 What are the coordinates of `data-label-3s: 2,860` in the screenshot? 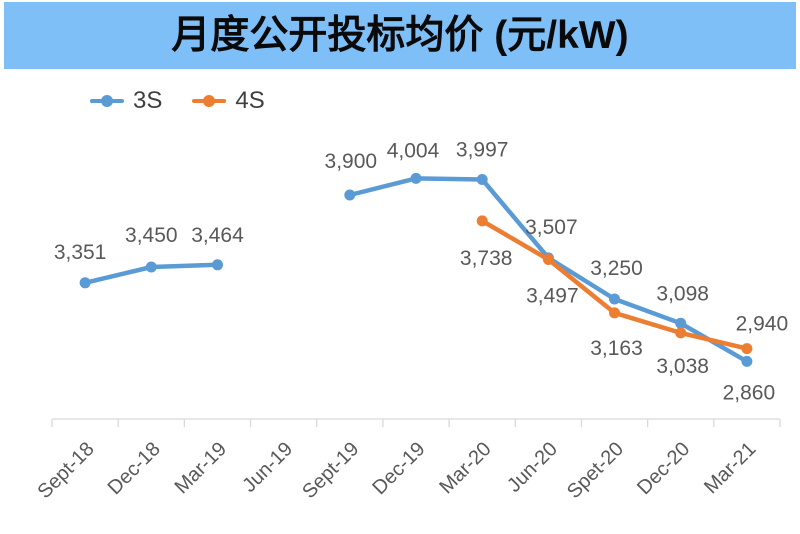 It's located at (749, 392).